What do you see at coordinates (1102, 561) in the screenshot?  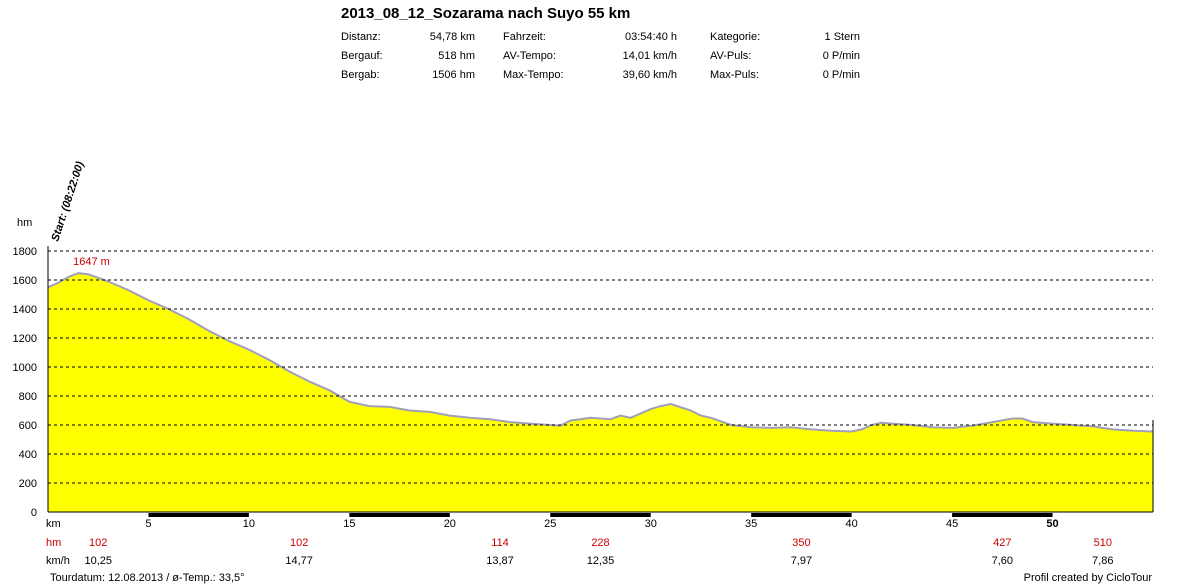 I see `segment-kmh-6: 7,86` at bounding box center [1102, 561].